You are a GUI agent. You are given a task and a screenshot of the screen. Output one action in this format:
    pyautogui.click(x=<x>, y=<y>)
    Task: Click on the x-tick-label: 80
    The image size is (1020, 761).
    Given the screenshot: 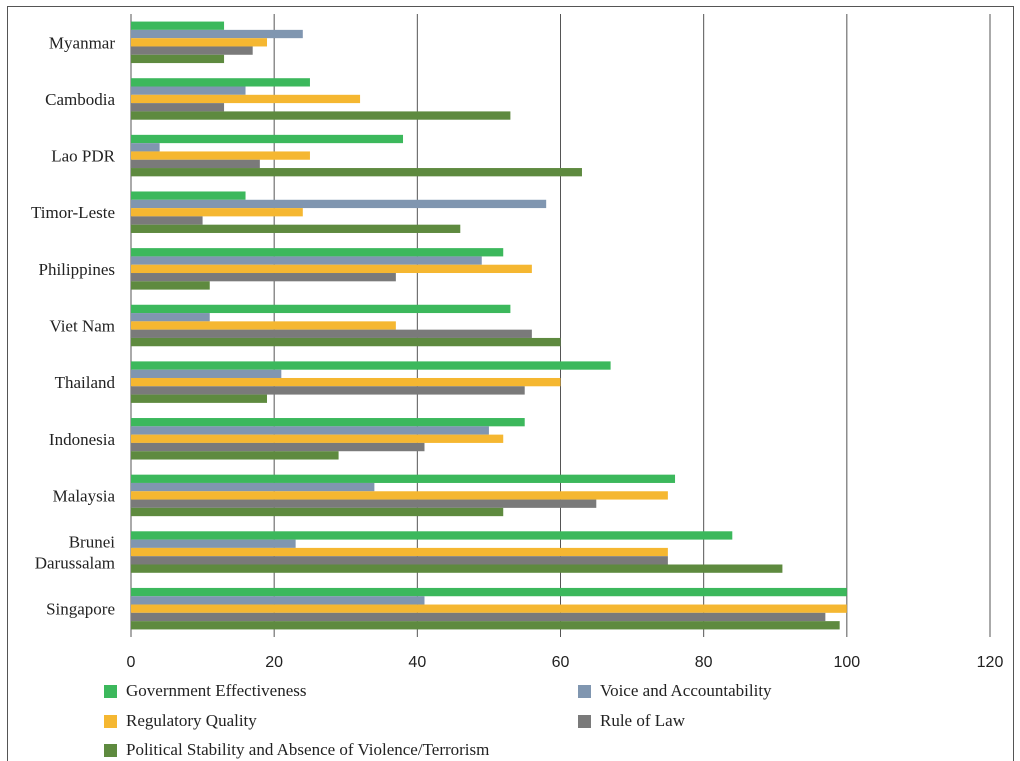 What is the action you would take?
    pyautogui.click(x=704, y=662)
    